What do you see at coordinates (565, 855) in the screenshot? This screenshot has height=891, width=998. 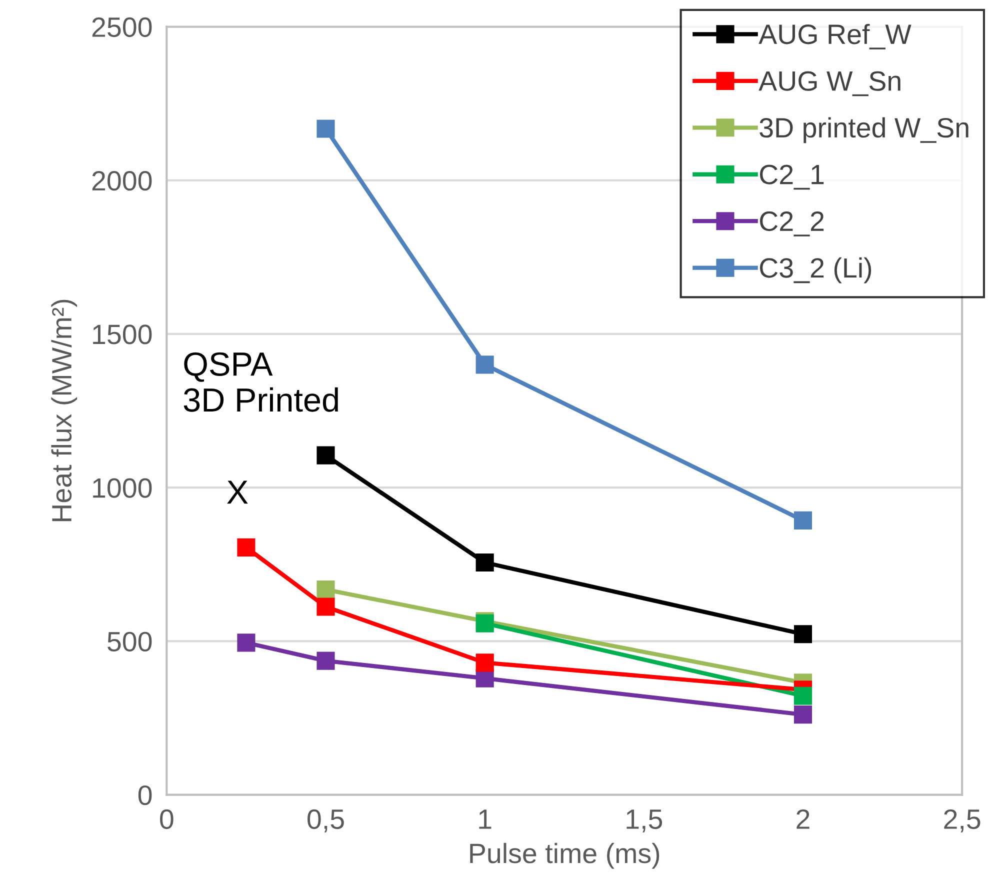 I see `x-axis-title: Pulse time (ms)` at bounding box center [565, 855].